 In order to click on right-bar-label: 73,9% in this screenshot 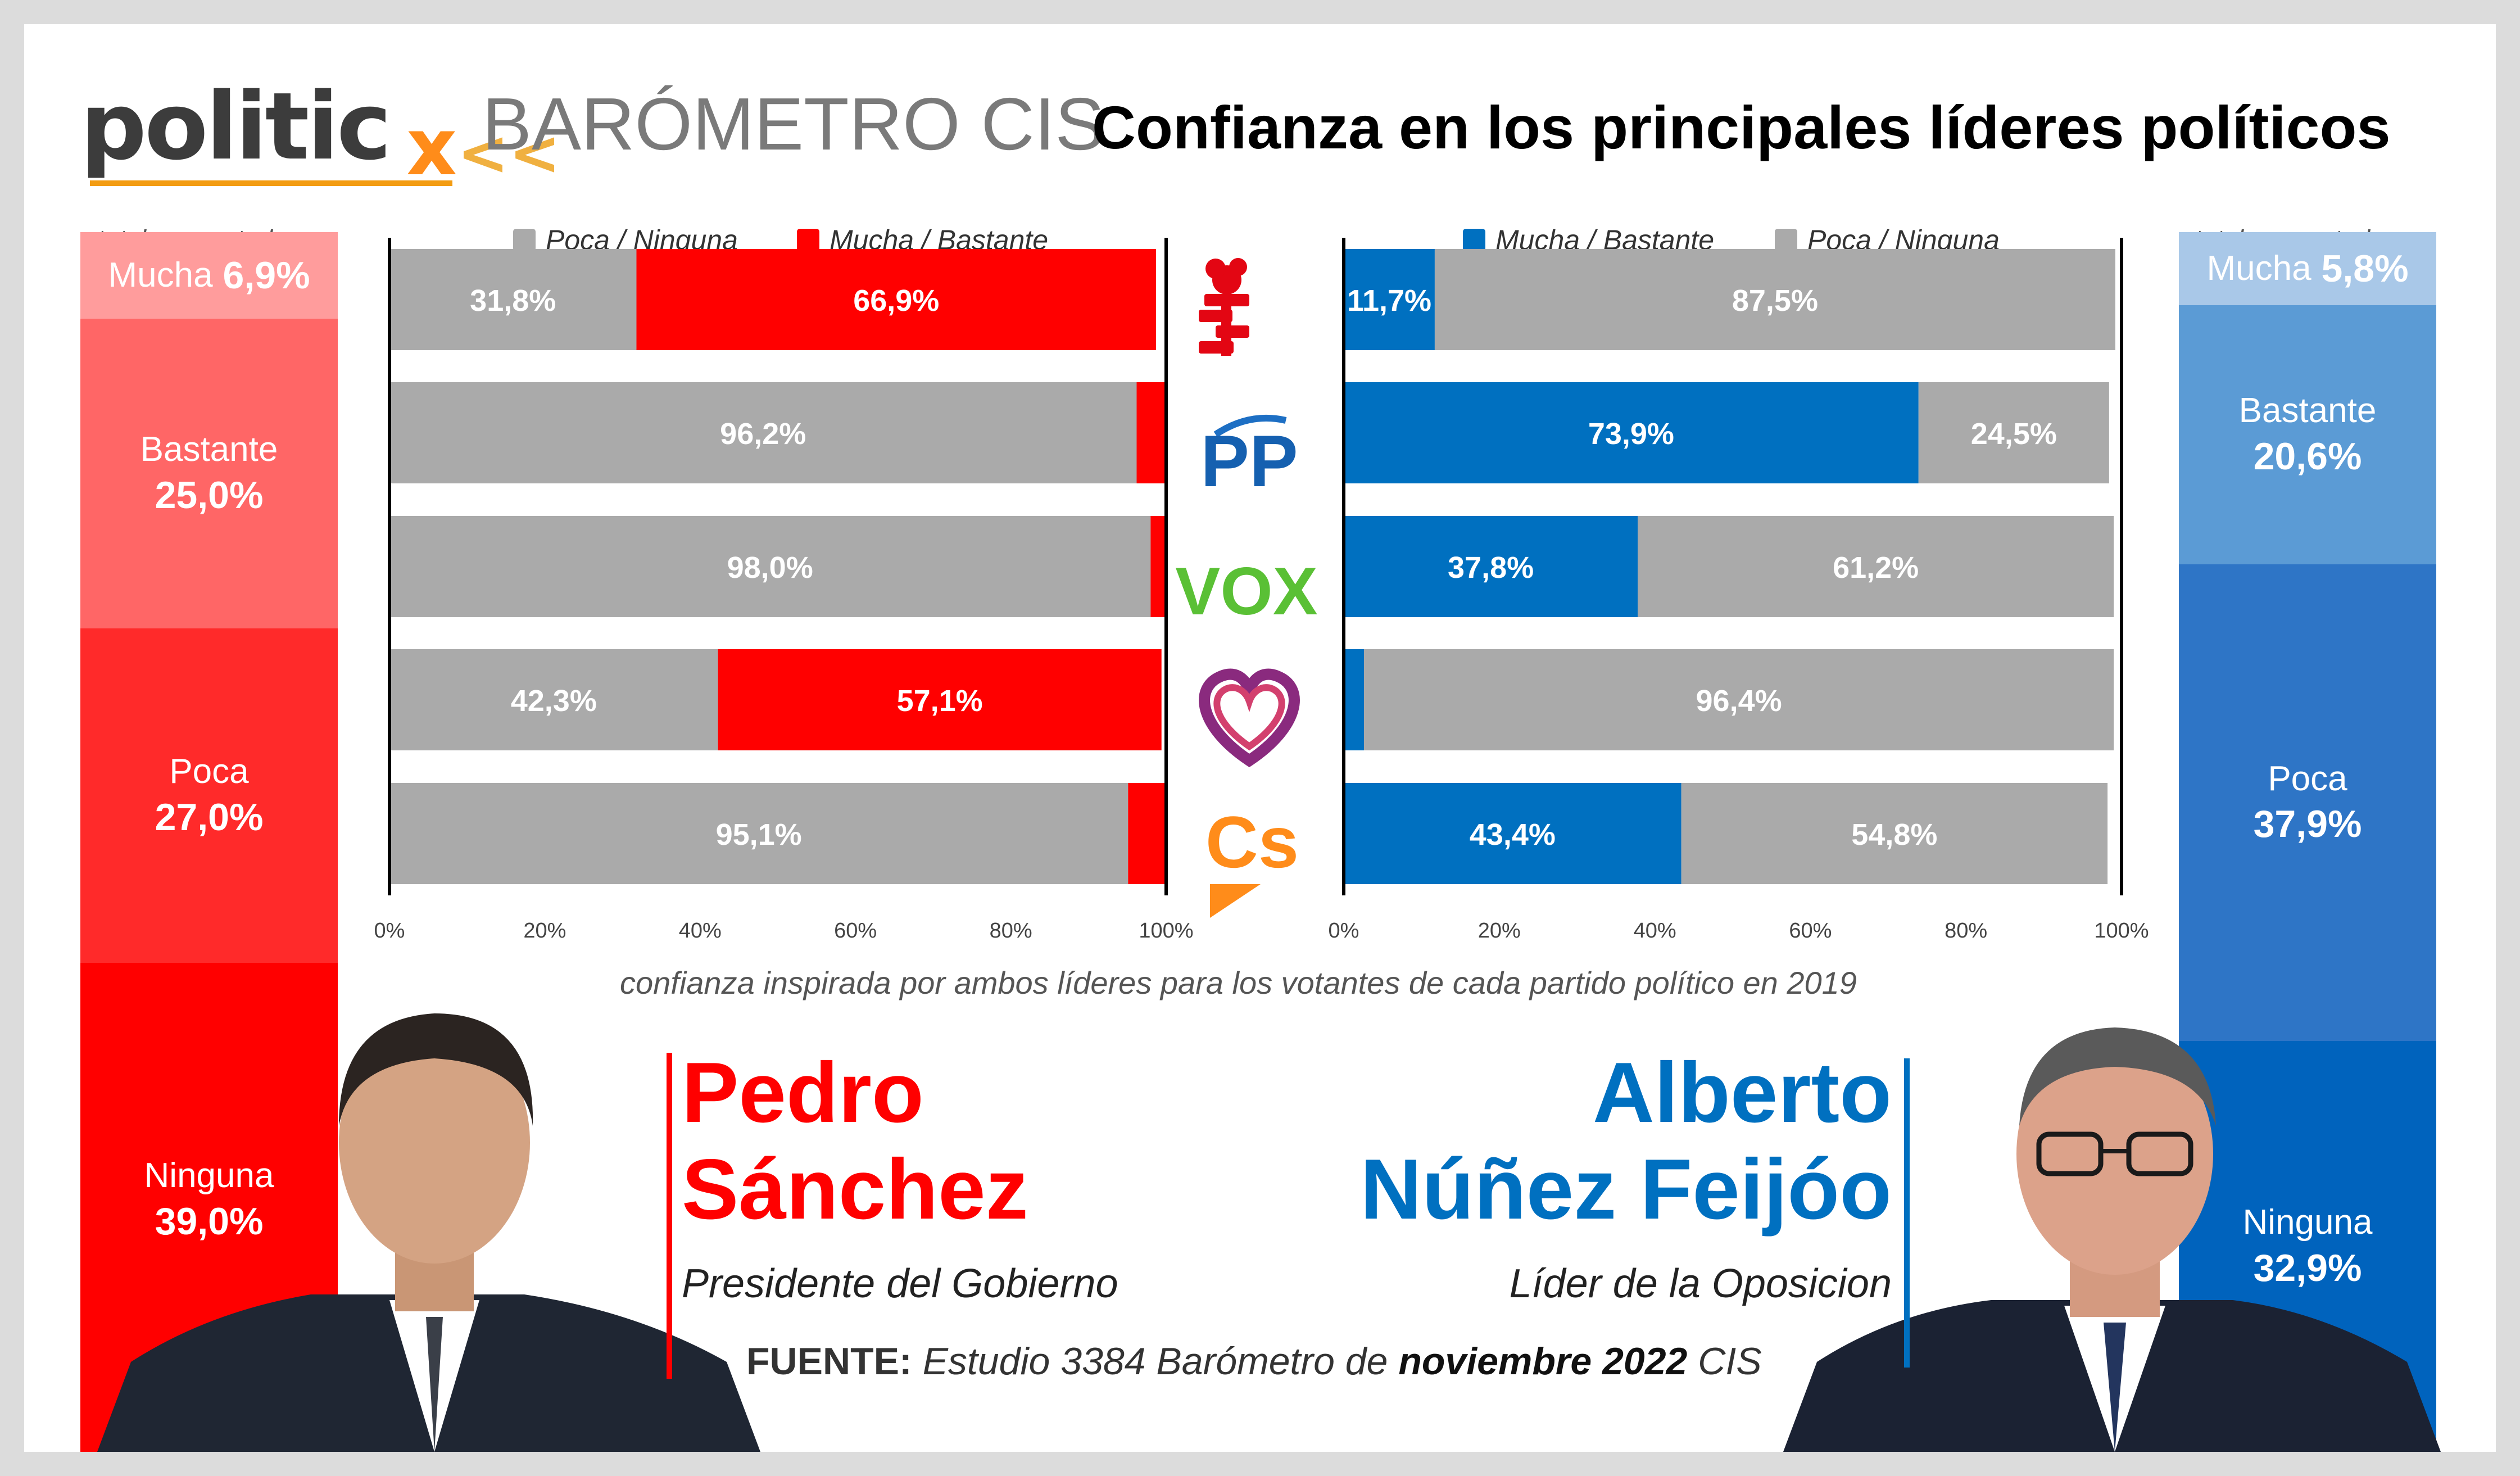, I will do `click(1631, 434)`.